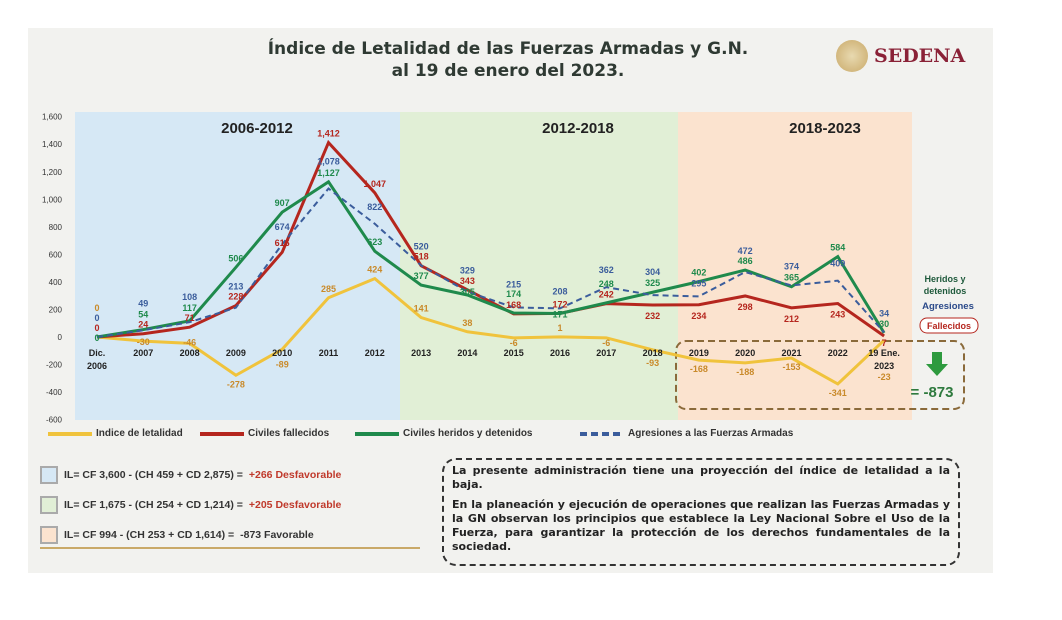 This screenshot has width=1062, height=620. What do you see at coordinates (143, 315) in the screenshot?
I see `data-label: 54` at bounding box center [143, 315].